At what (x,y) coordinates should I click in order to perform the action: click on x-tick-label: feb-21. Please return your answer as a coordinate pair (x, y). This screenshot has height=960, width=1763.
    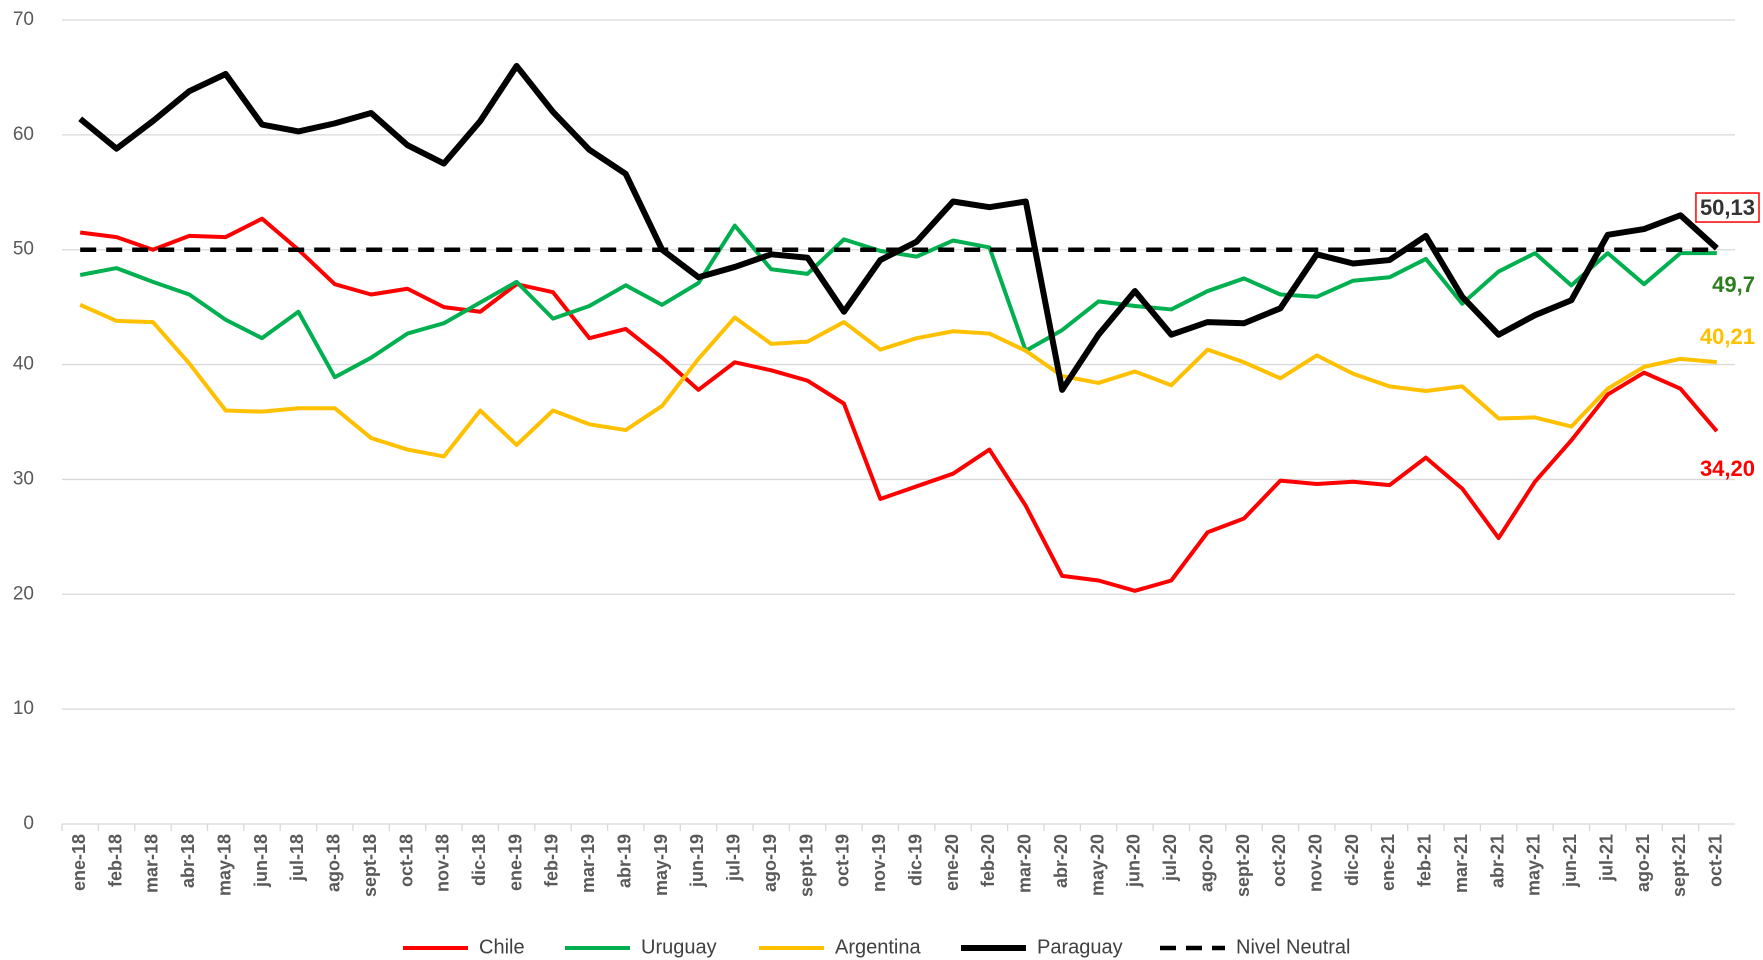
    Looking at the image, I should click on (1425, 860).